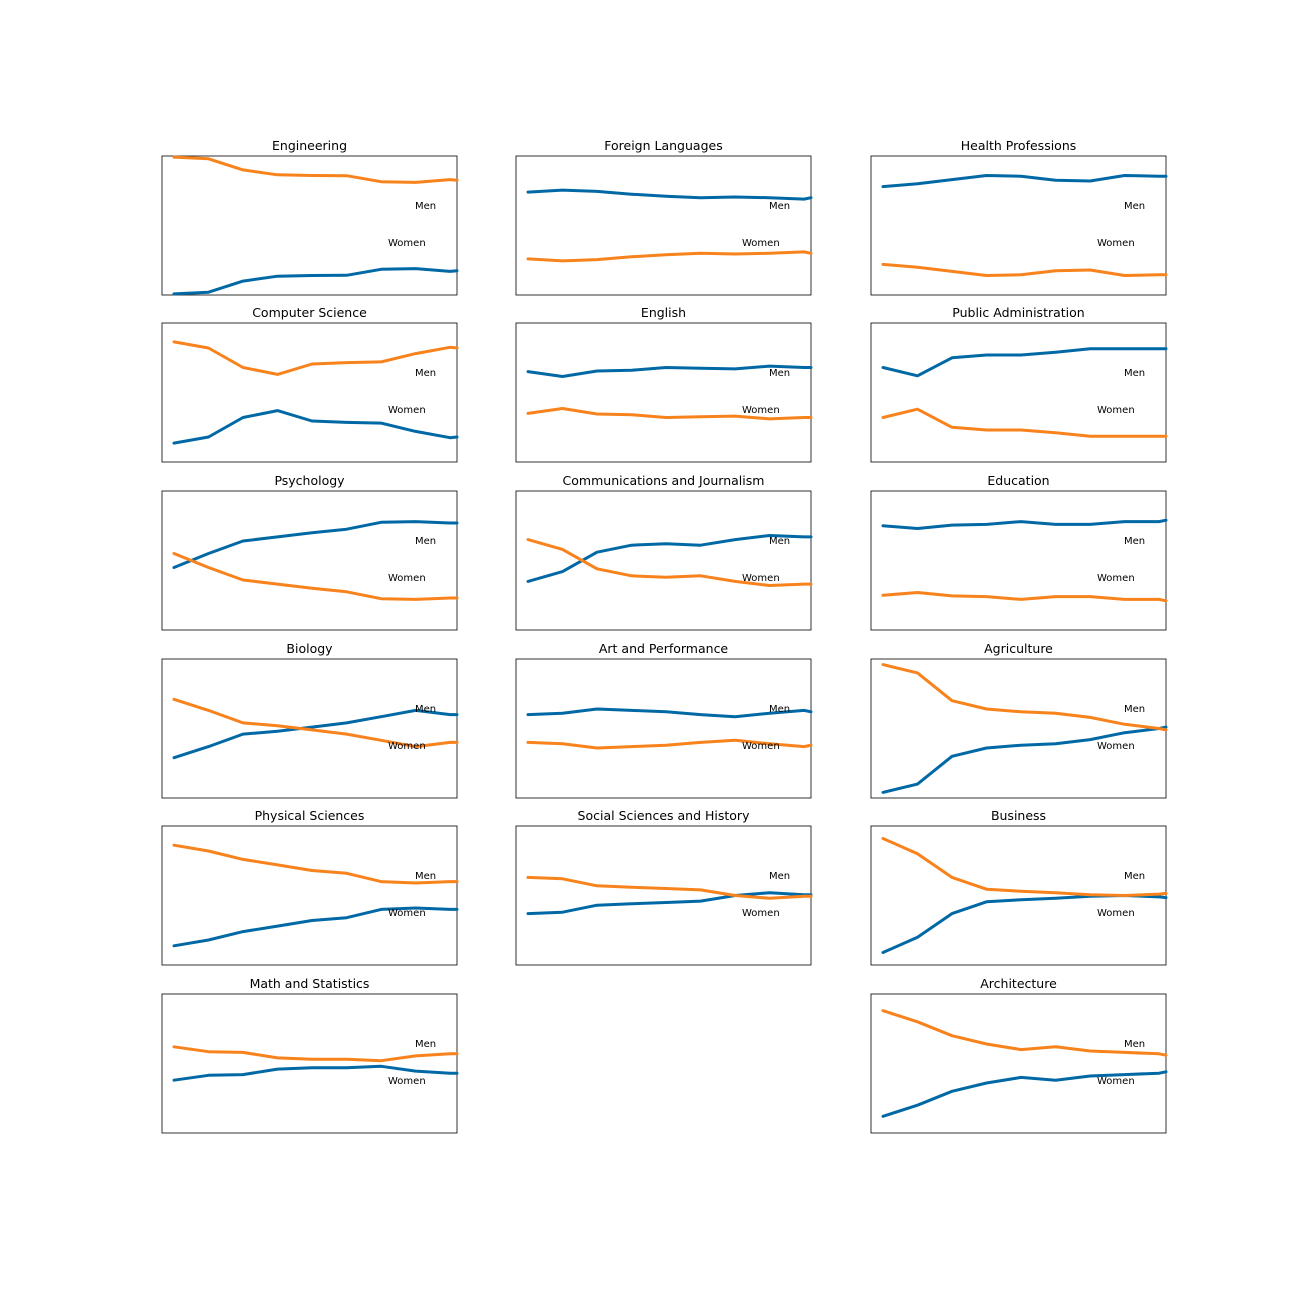 This screenshot has height=1296, width=1296. I want to click on panel-title: Art and Performance, so click(664, 648).